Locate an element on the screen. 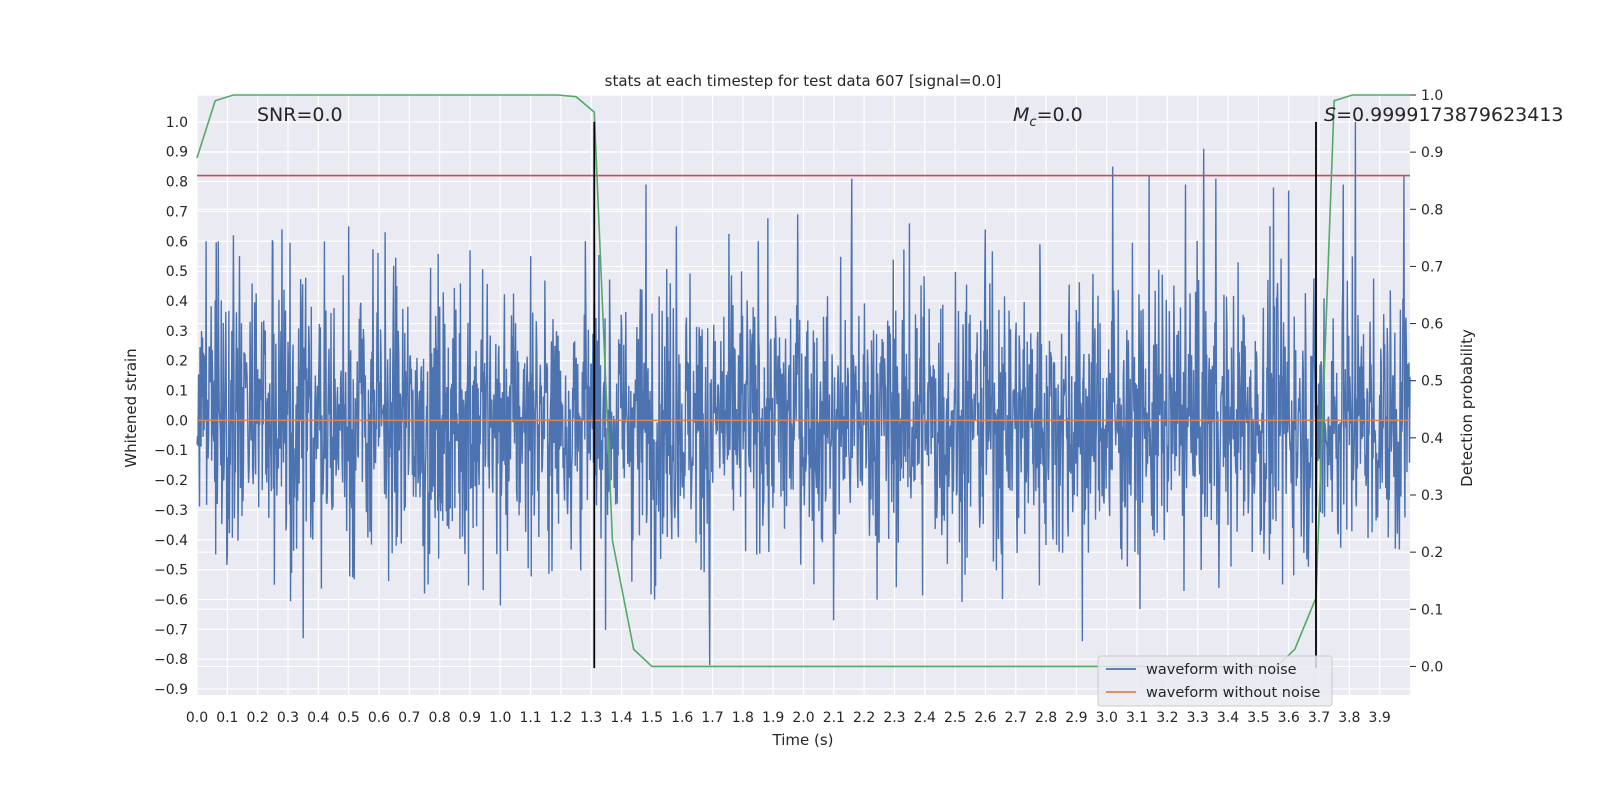  x-tick-label: 0.1 is located at coordinates (227, 718).